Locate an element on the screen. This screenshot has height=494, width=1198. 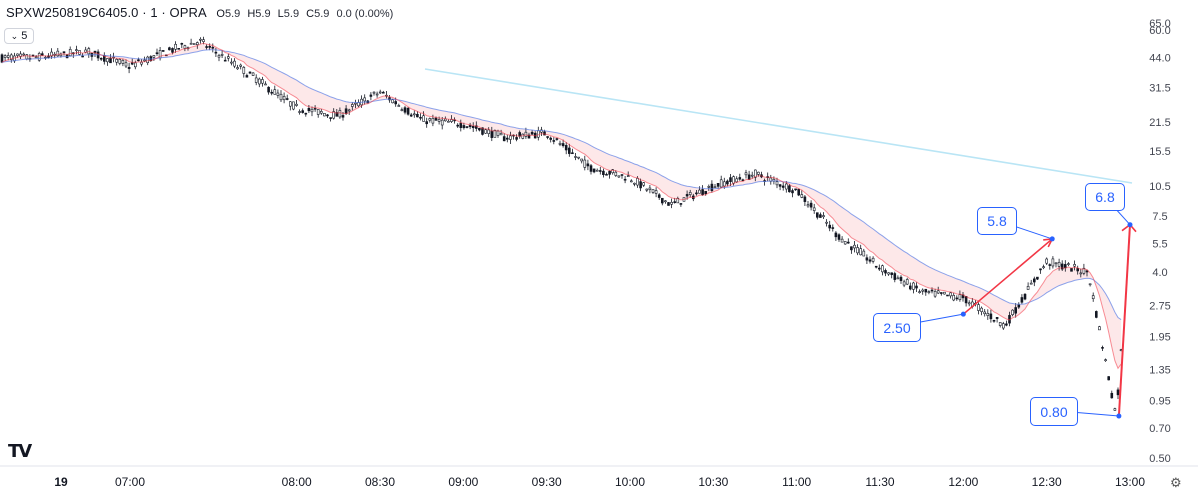
y-tick-label: 0.95 is located at coordinates (1159, 402).